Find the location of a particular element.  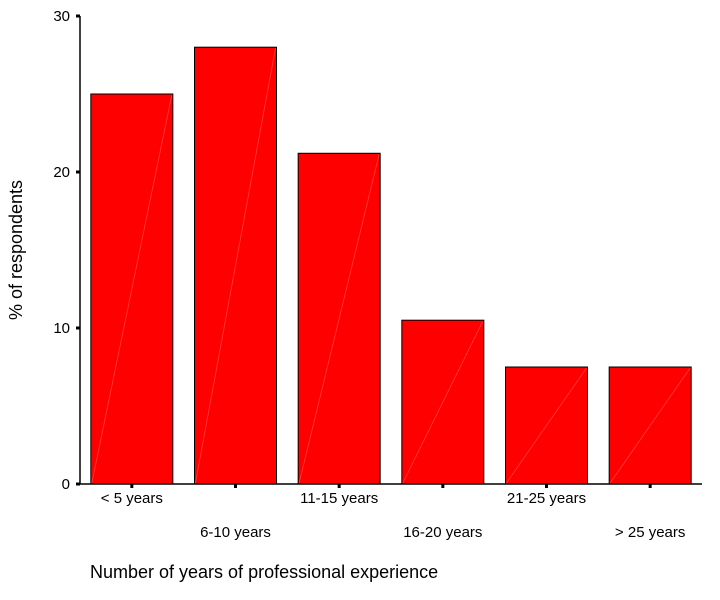

y-tick-label: 10 is located at coordinates (61, 328).